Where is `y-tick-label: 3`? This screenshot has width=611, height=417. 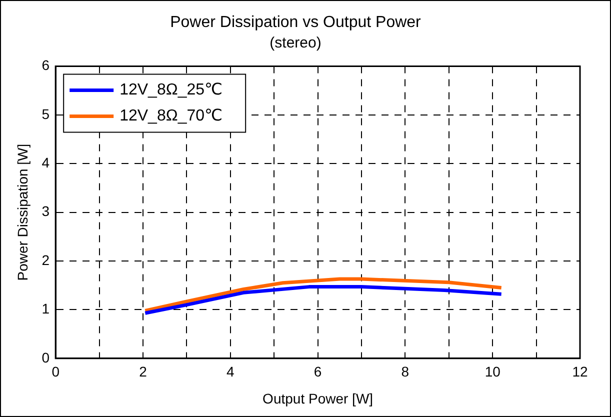 y-tick-label: 3 is located at coordinates (46, 211).